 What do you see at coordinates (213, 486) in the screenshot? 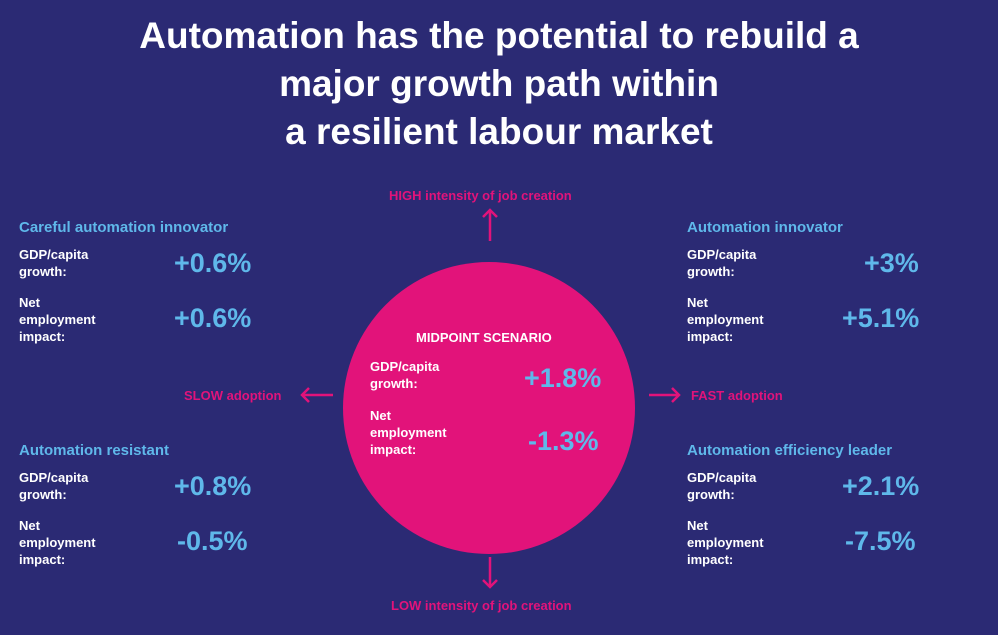
I see `gdp-value: +0.8%` at bounding box center [213, 486].